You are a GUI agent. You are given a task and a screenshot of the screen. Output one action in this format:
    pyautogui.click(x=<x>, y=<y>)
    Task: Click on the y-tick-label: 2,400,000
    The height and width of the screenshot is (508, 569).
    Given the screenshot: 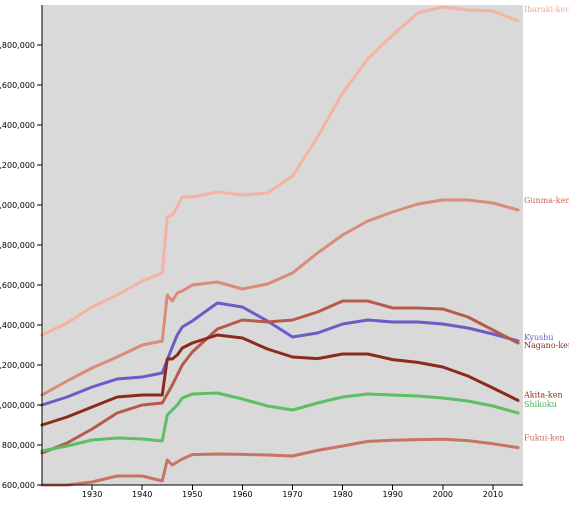 What is the action you would take?
    pyautogui.click(x=17, y=125)
    